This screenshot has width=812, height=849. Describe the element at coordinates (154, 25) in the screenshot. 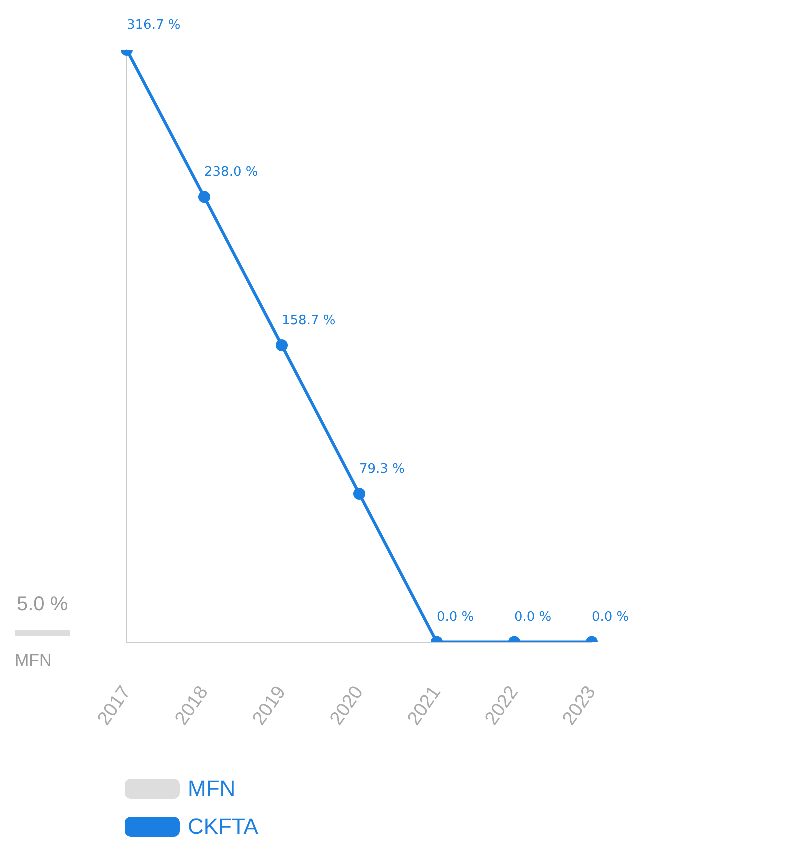

I see `data-label: 316.7 %` at that location.